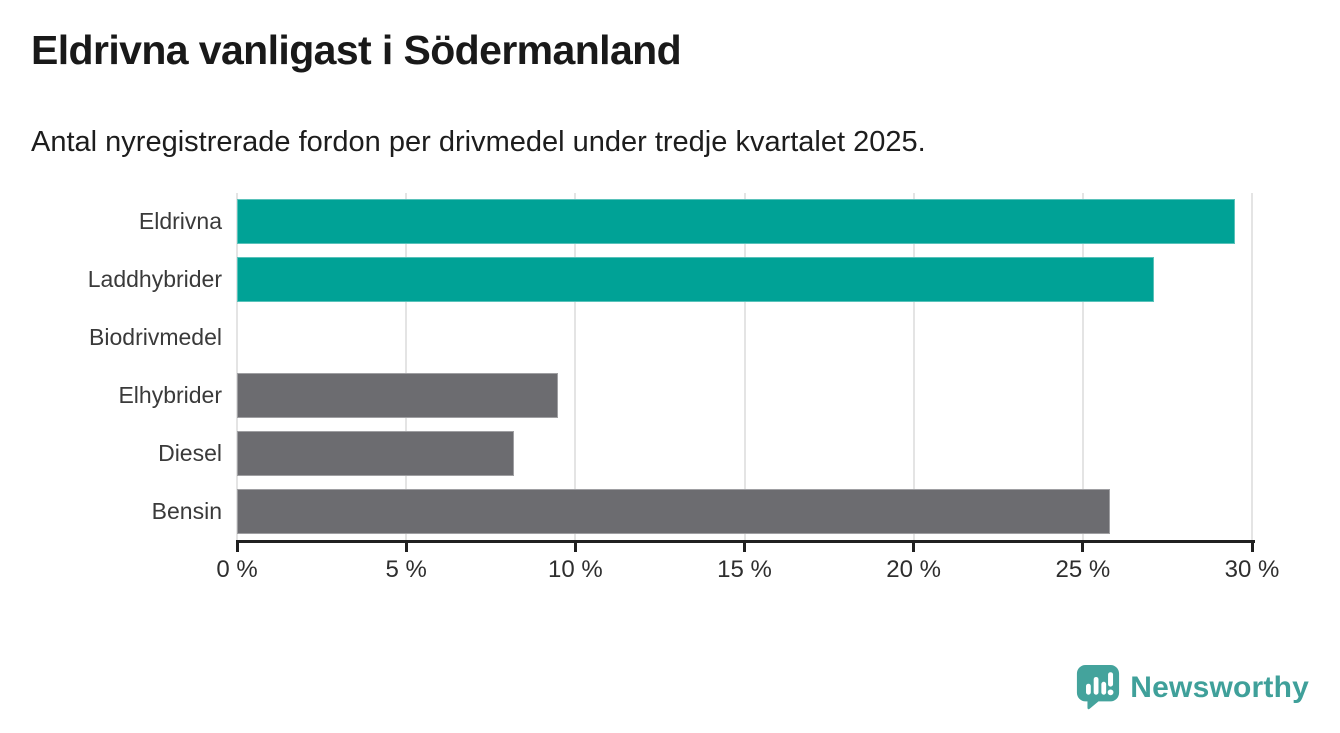 Image resolution: width=1340 pixels, height=733 pixels. What do you see at coordinates (237, 569) in the screenshot?
I see `x-axis-tick-label-0: 0 %` at bounding box center [237, 569].